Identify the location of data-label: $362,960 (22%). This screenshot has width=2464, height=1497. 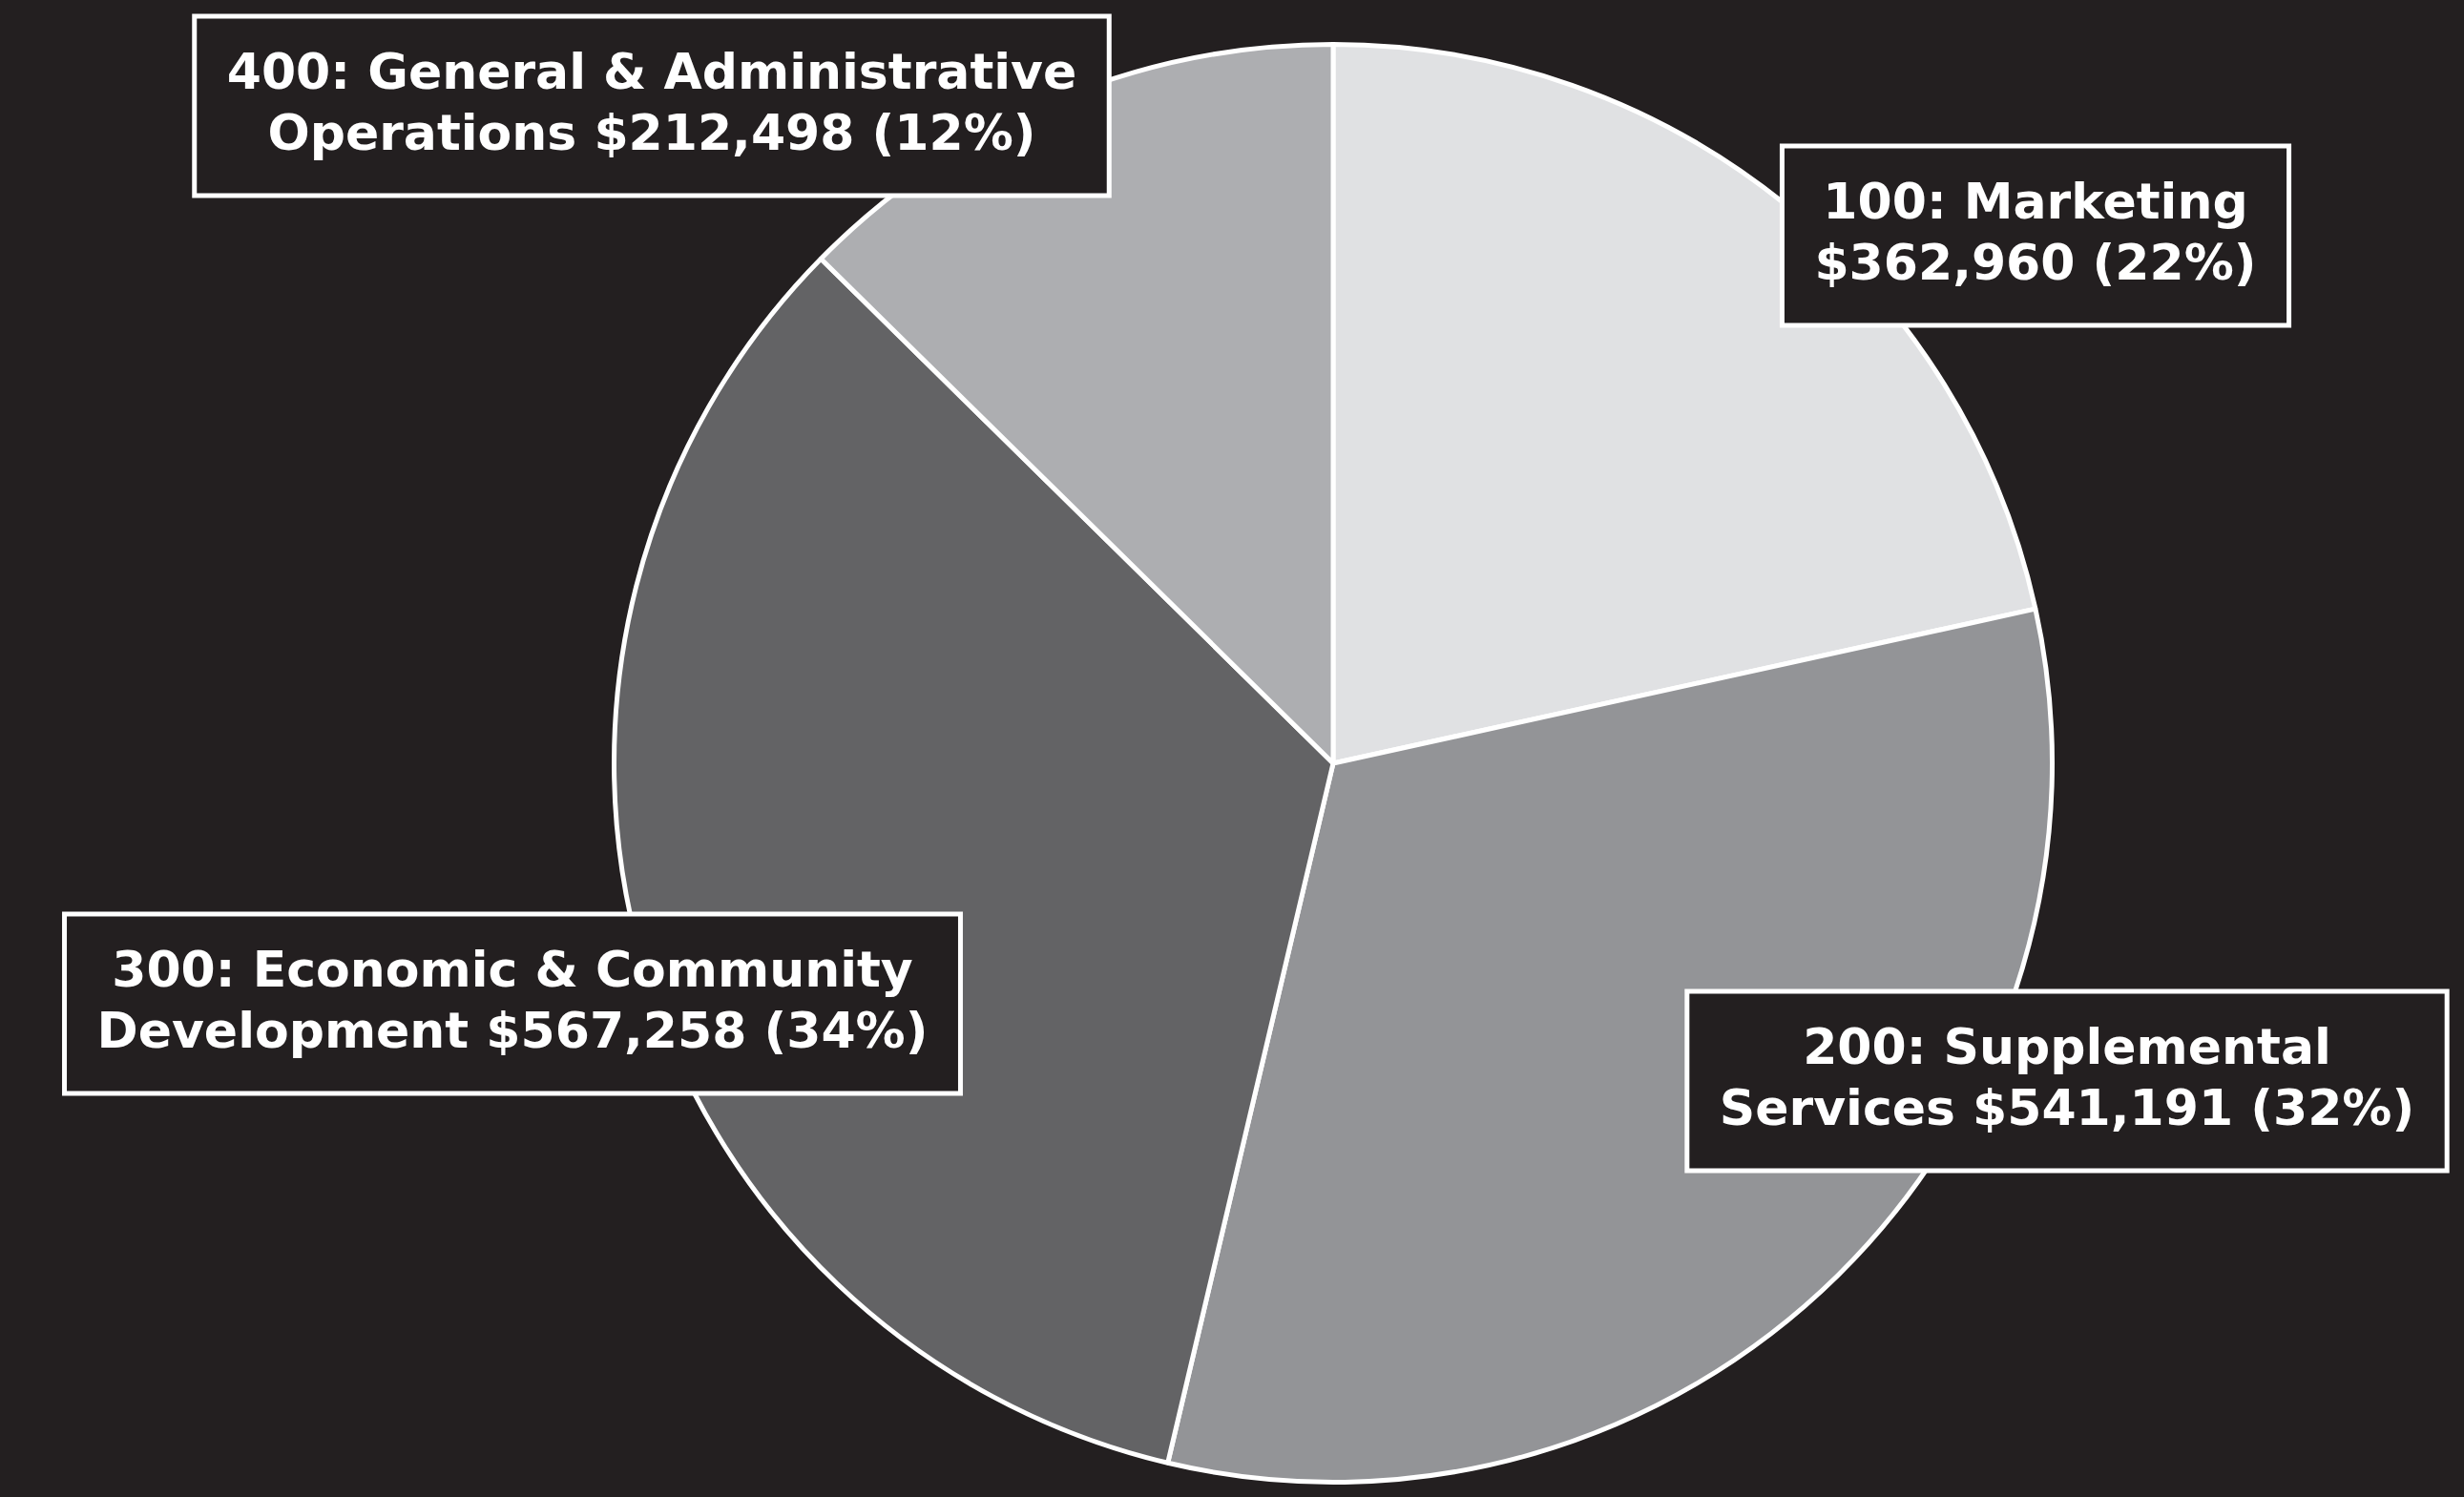
(2036, 262).